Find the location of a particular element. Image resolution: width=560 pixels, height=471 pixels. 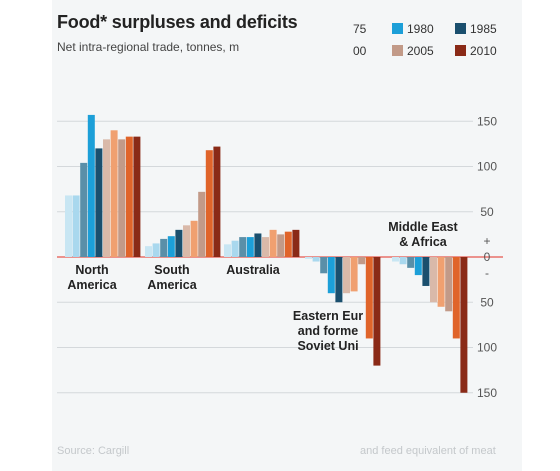

category-label: Eastern Eur is located at coordinates (328, 316).